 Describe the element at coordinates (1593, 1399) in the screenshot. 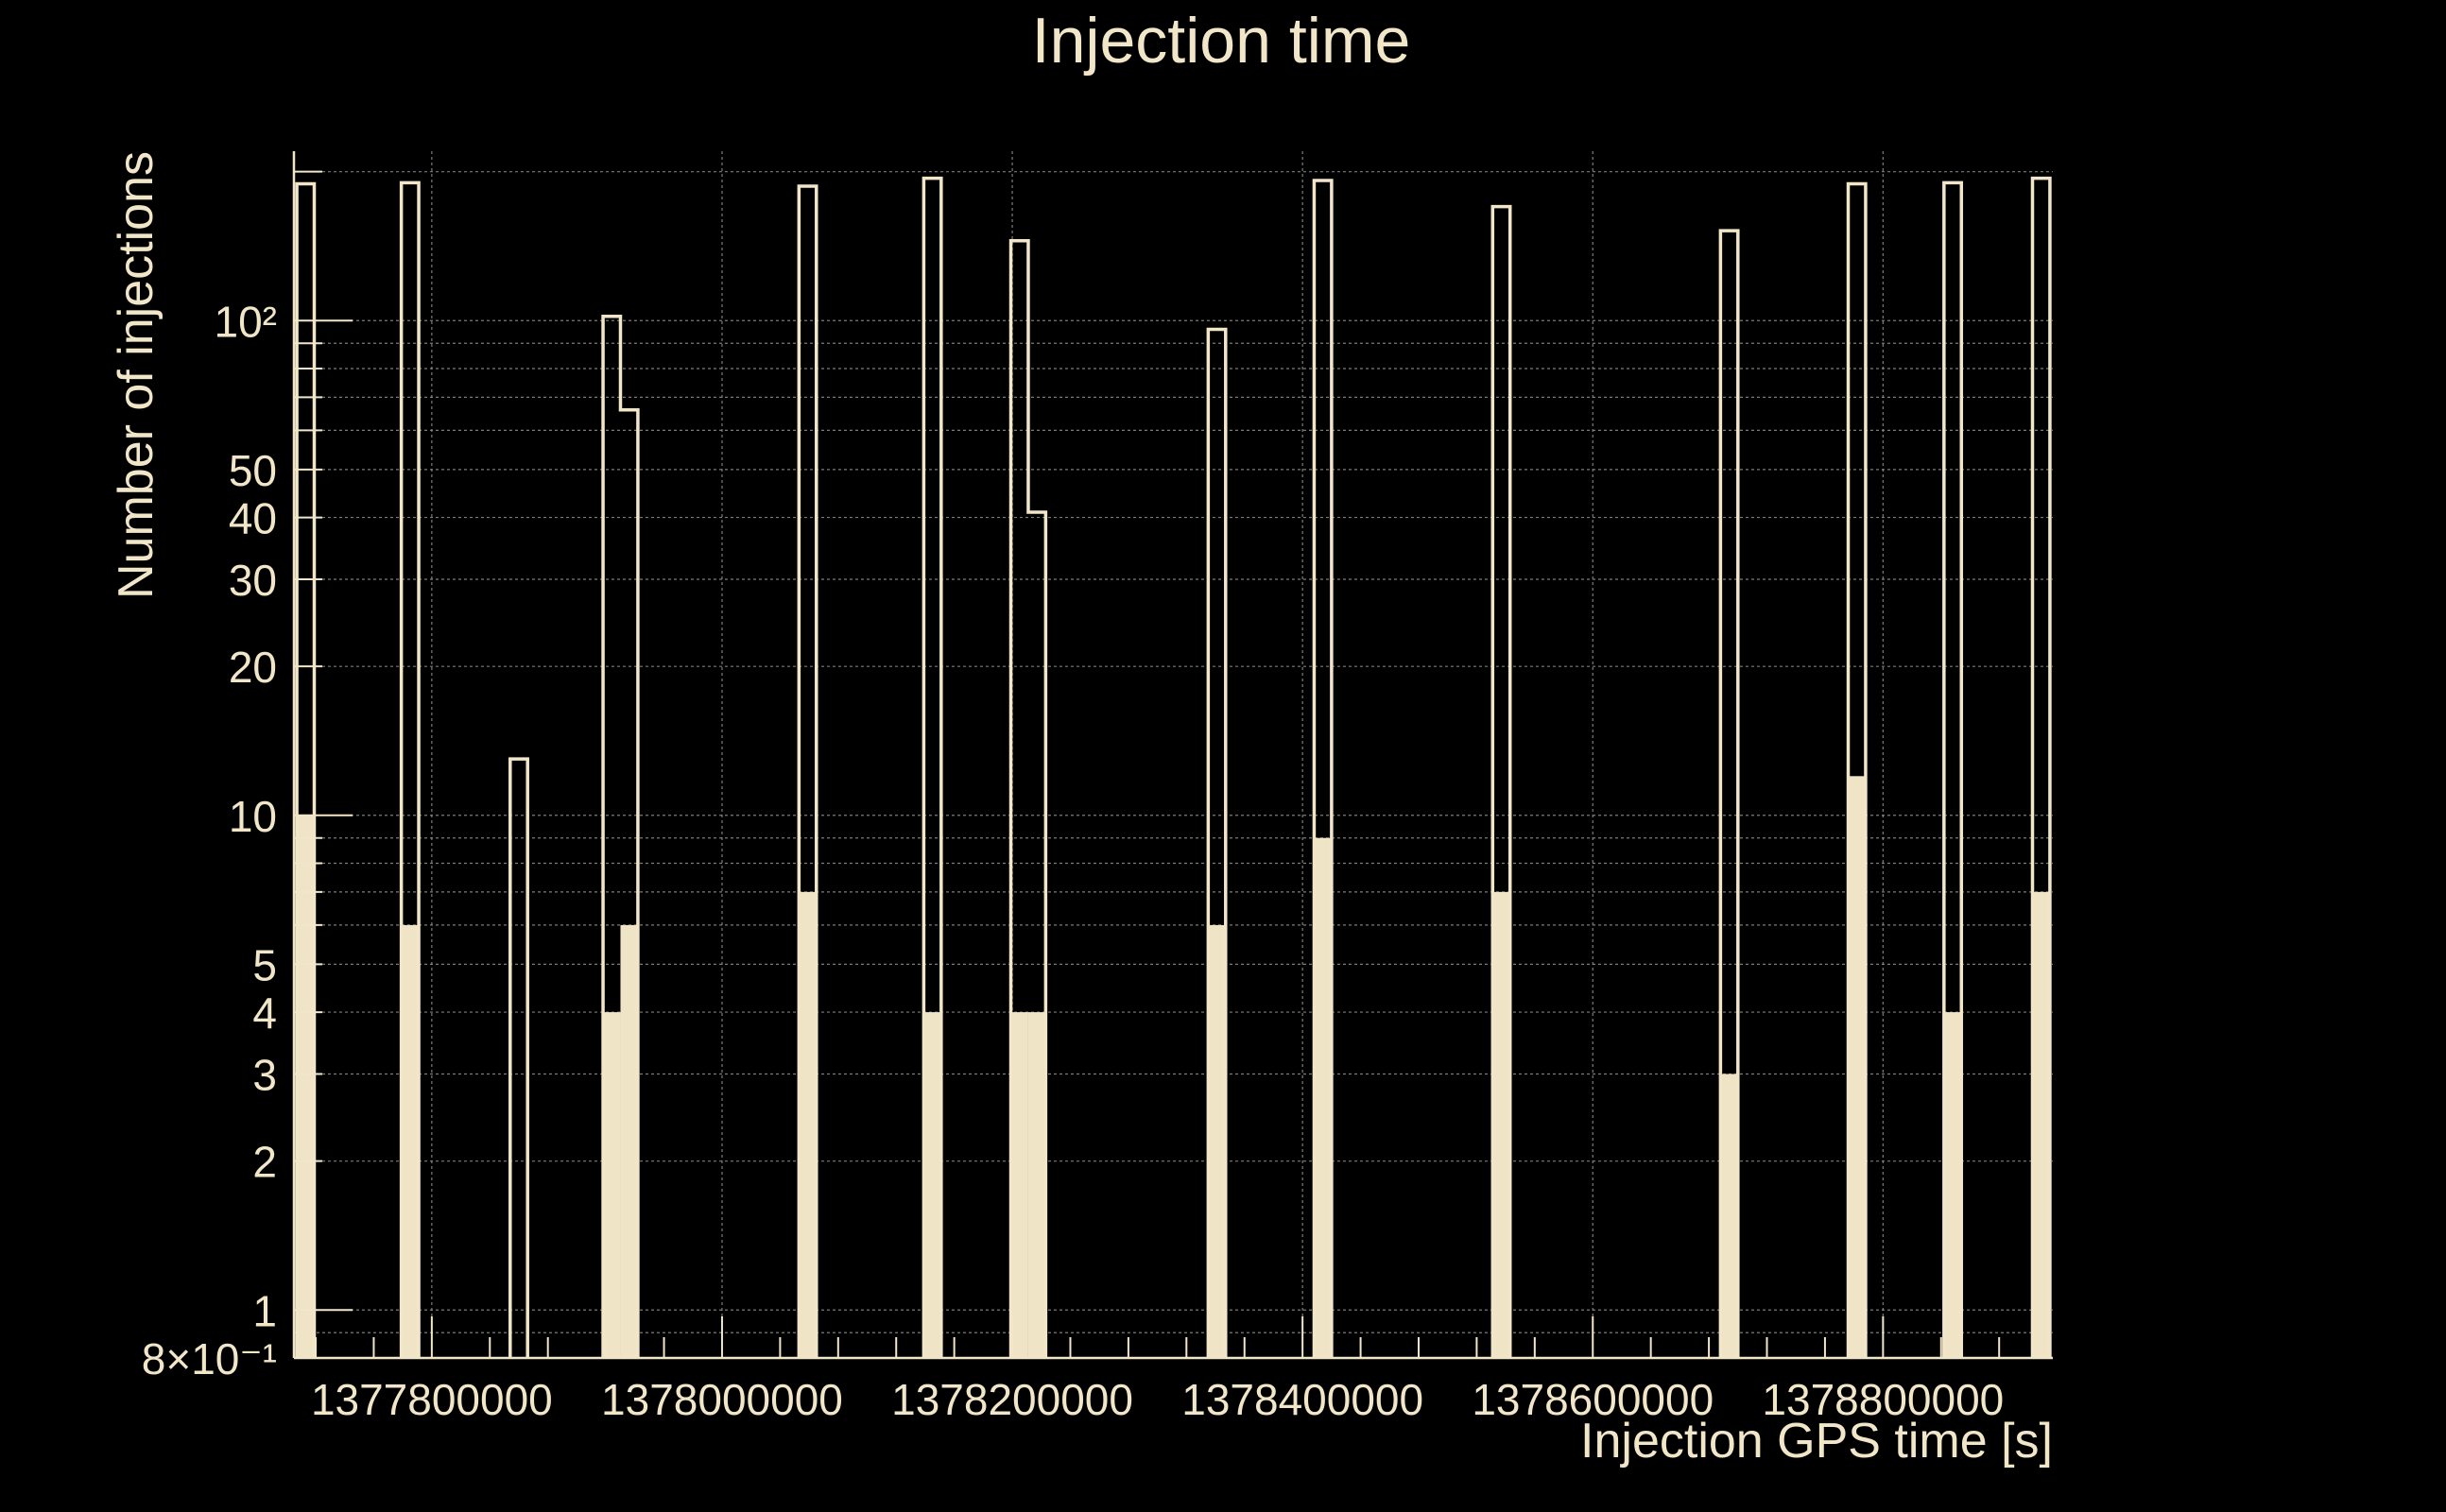

I see `x-tick-label: 1378600000` at that location.